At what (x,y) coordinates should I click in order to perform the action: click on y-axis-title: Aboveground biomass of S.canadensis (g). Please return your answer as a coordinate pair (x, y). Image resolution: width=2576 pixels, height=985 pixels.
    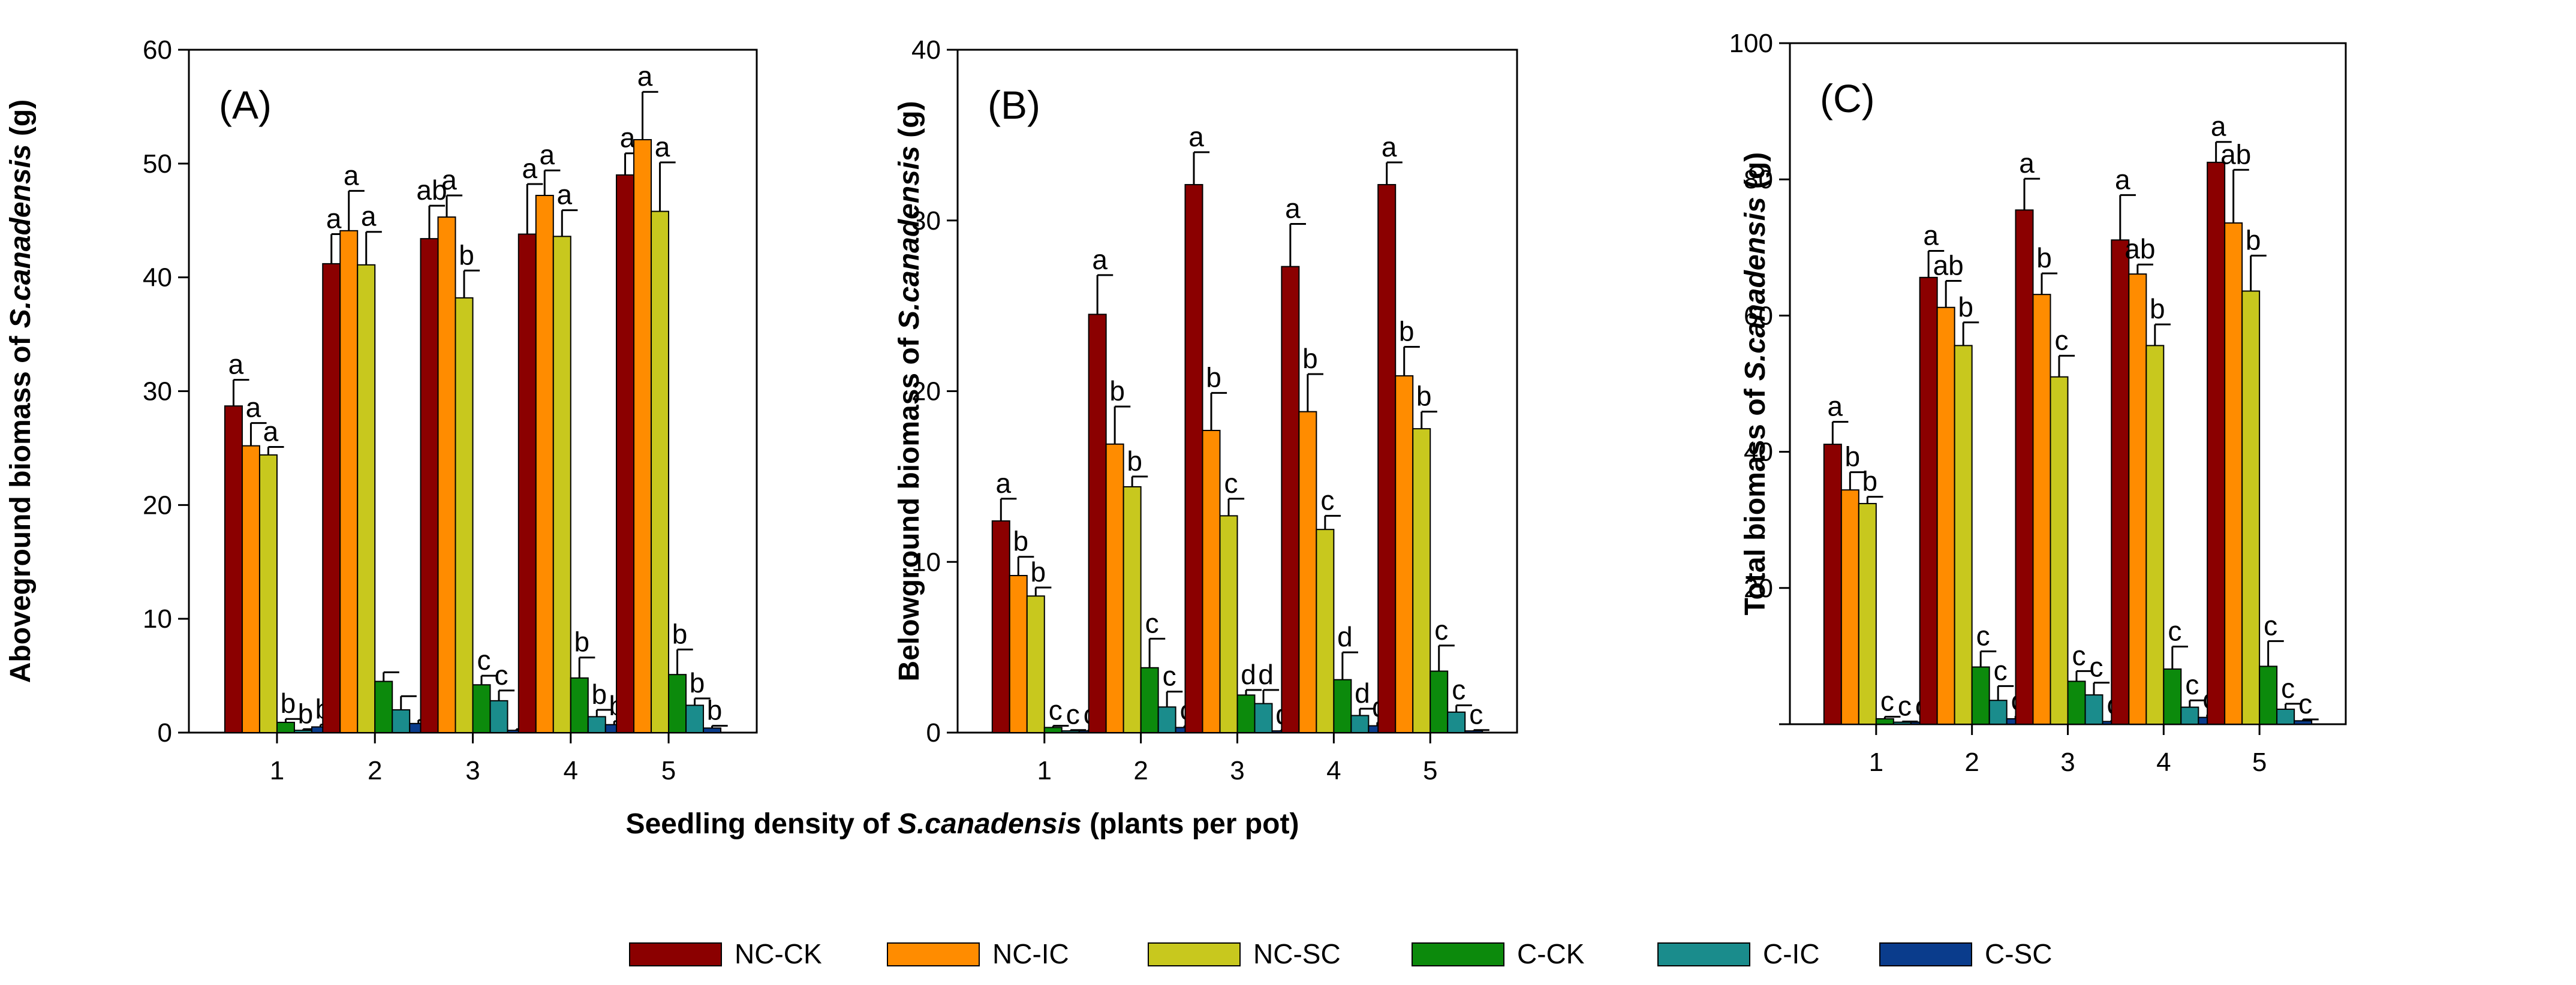
    Looking at the image, I should click on (21, 392).